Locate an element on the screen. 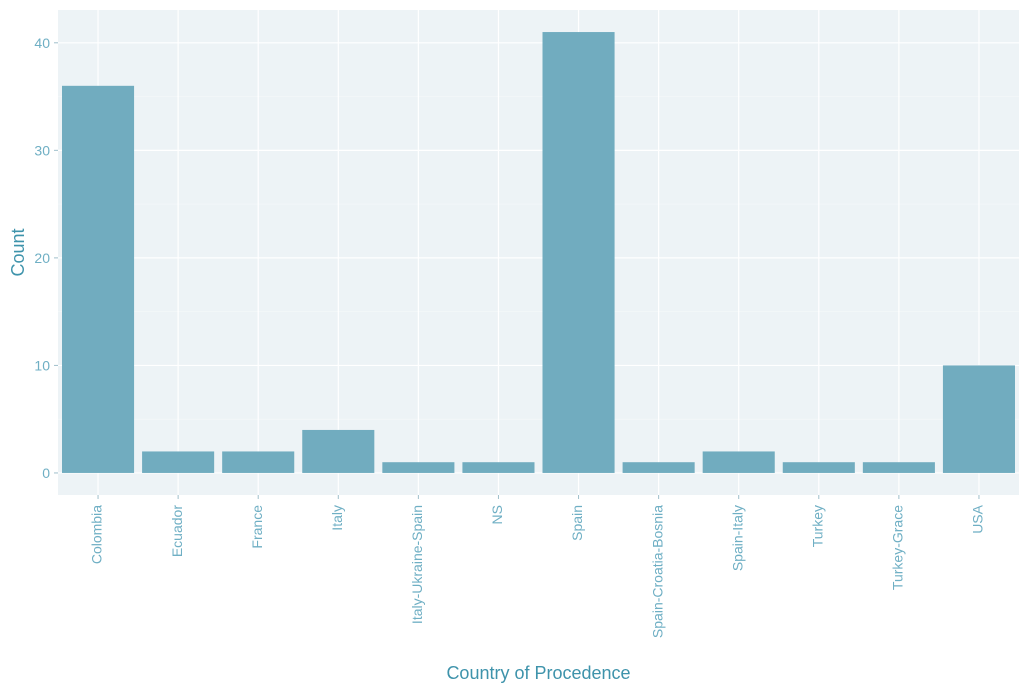 The height and width of the screenshot is (686, 1019). x-tick-label: USA is located at coordinates (978, 518).